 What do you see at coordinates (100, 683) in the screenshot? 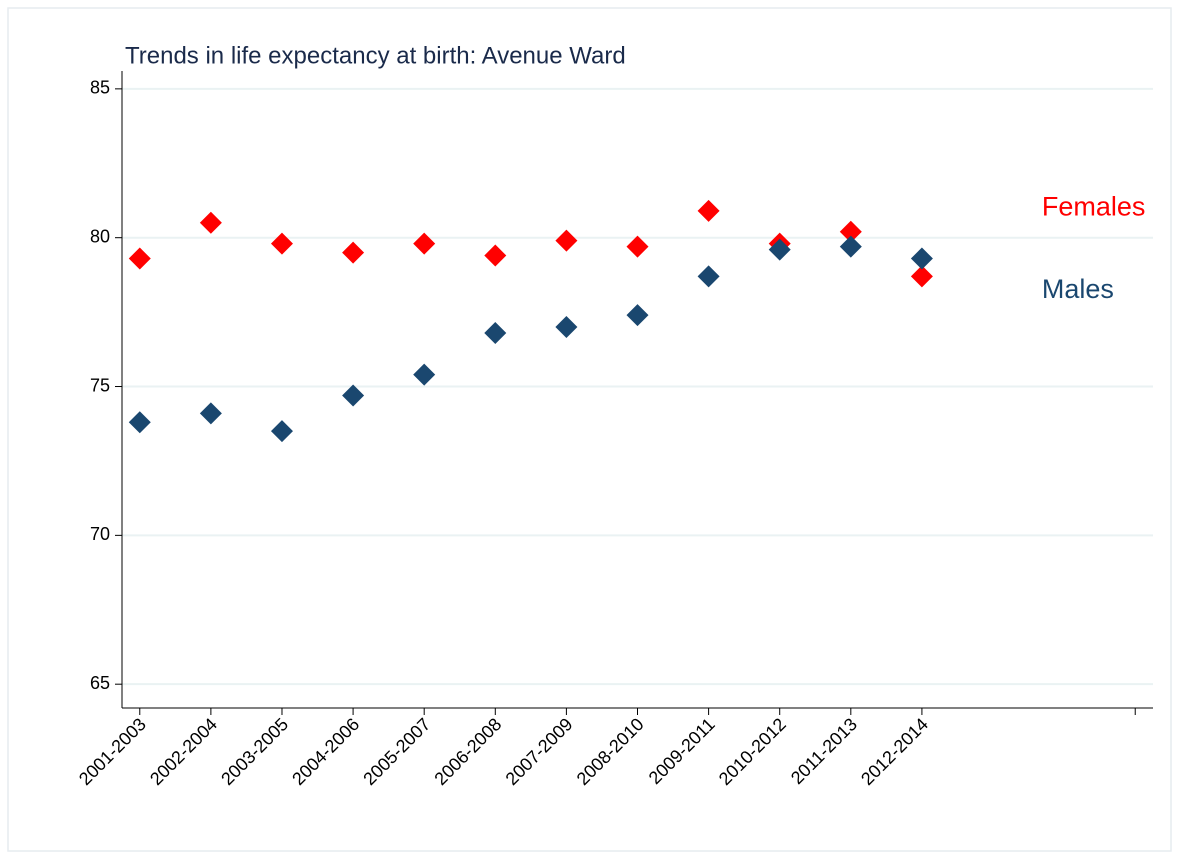
I see `y-tick-label: 65` at bounding box center [100, 683].